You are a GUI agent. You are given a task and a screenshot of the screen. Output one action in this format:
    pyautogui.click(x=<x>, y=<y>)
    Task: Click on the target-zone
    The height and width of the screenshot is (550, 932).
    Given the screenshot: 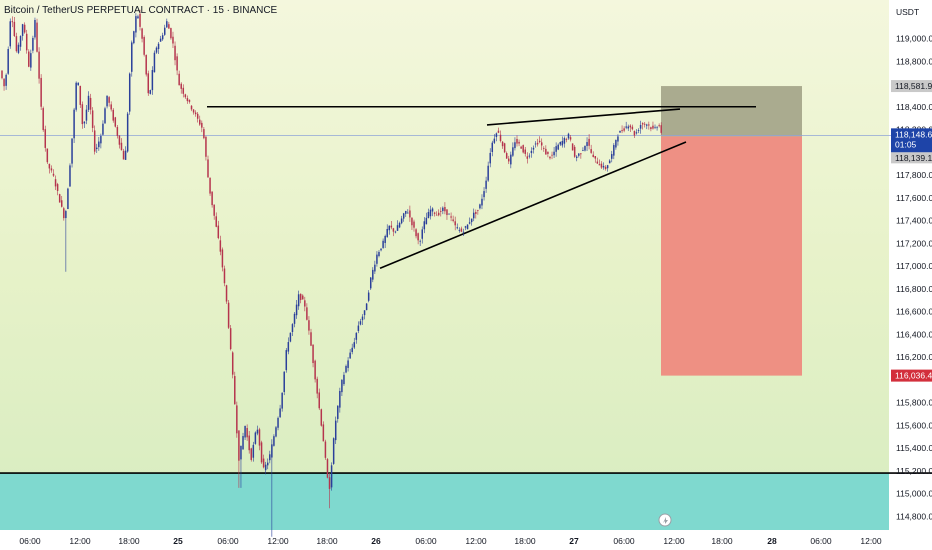 What is the action you would take?
    pyautogui.click(x=731, y=111)
    